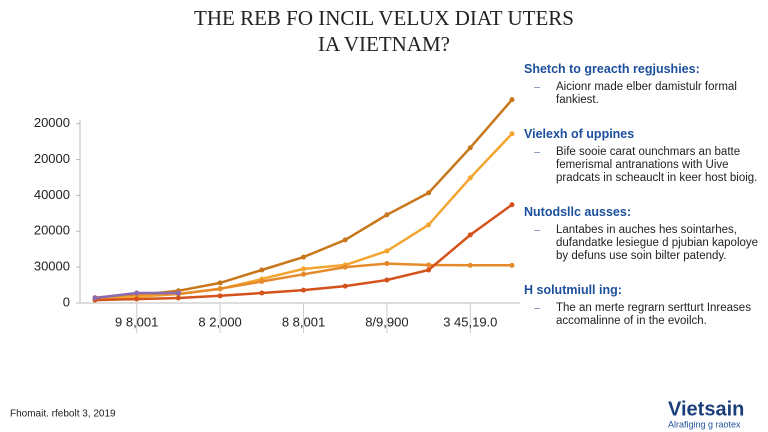  Describe the element at coordinates (303, 252) in the screenshot. I see `series-line` at that location.